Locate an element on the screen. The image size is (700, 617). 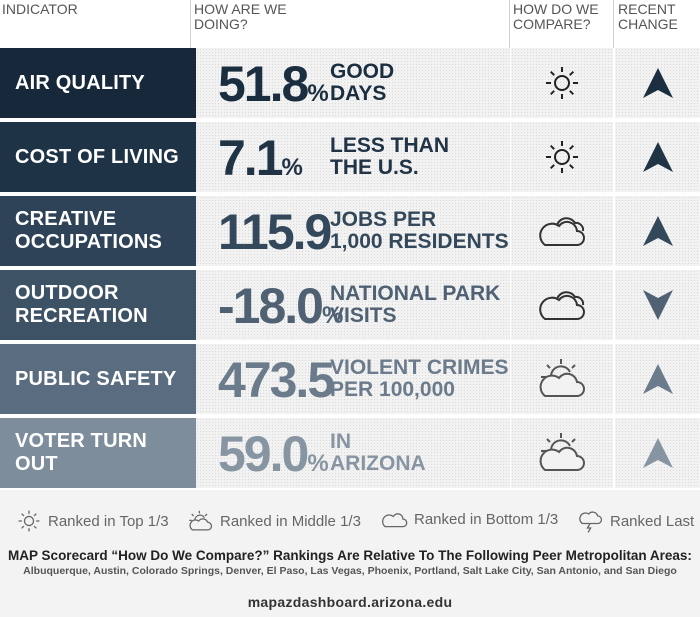
indicator-row: AIR QUALITY 51.8% GOOD DAYS is located at coordinates (350, 83).